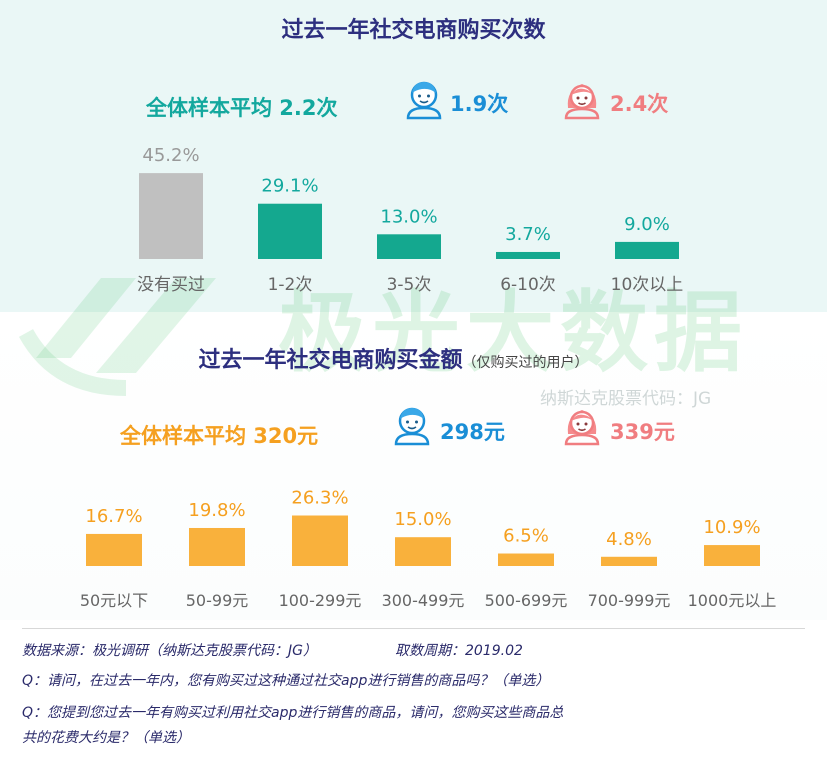 Image resolution: width=827 pixels, height=760 pixels. What do you see at coordinates (117, 337) in the screenshot?
I see `brand-logo-watermark` at bounding box center [117, 337].